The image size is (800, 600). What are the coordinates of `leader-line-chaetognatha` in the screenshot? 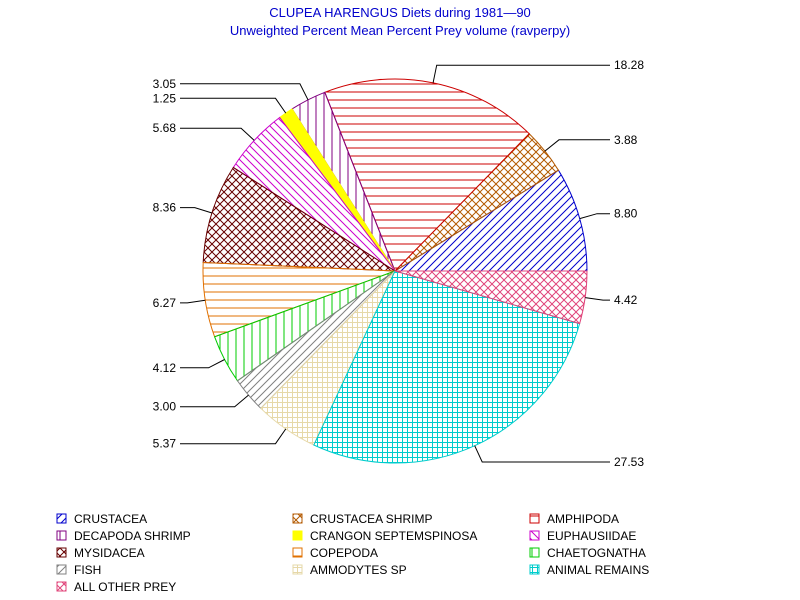 It's located at (202, 364).